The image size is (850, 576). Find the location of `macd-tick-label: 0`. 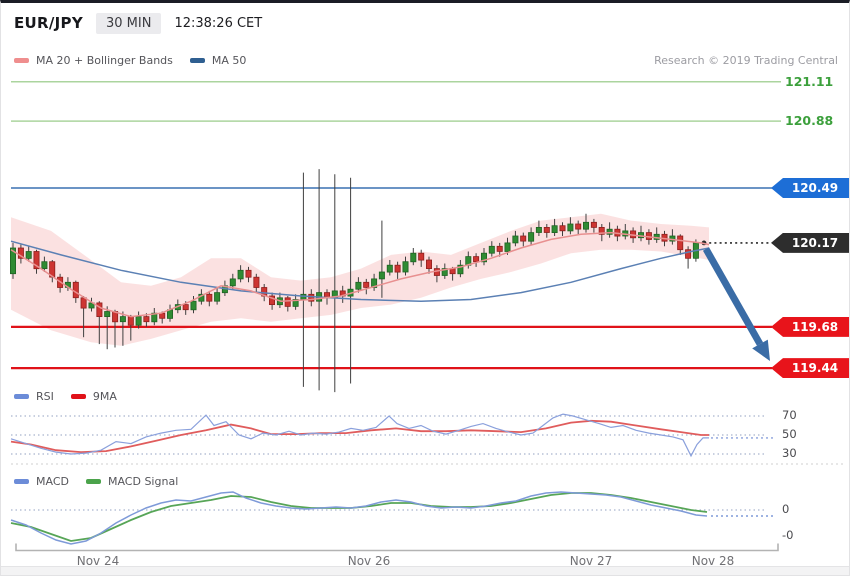

macd-tick-label: 0 is located at coordinates (786, 509).